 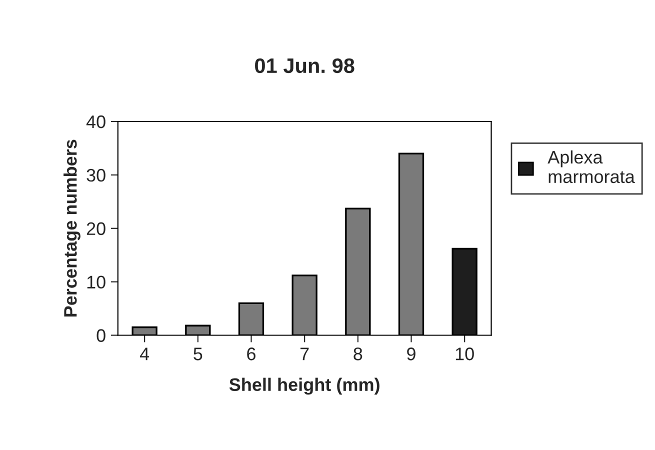 What do you see at coordinates (96, 121) in the screenshot?
I see `y-tick-label: 40` at bounding box center [96, 121].